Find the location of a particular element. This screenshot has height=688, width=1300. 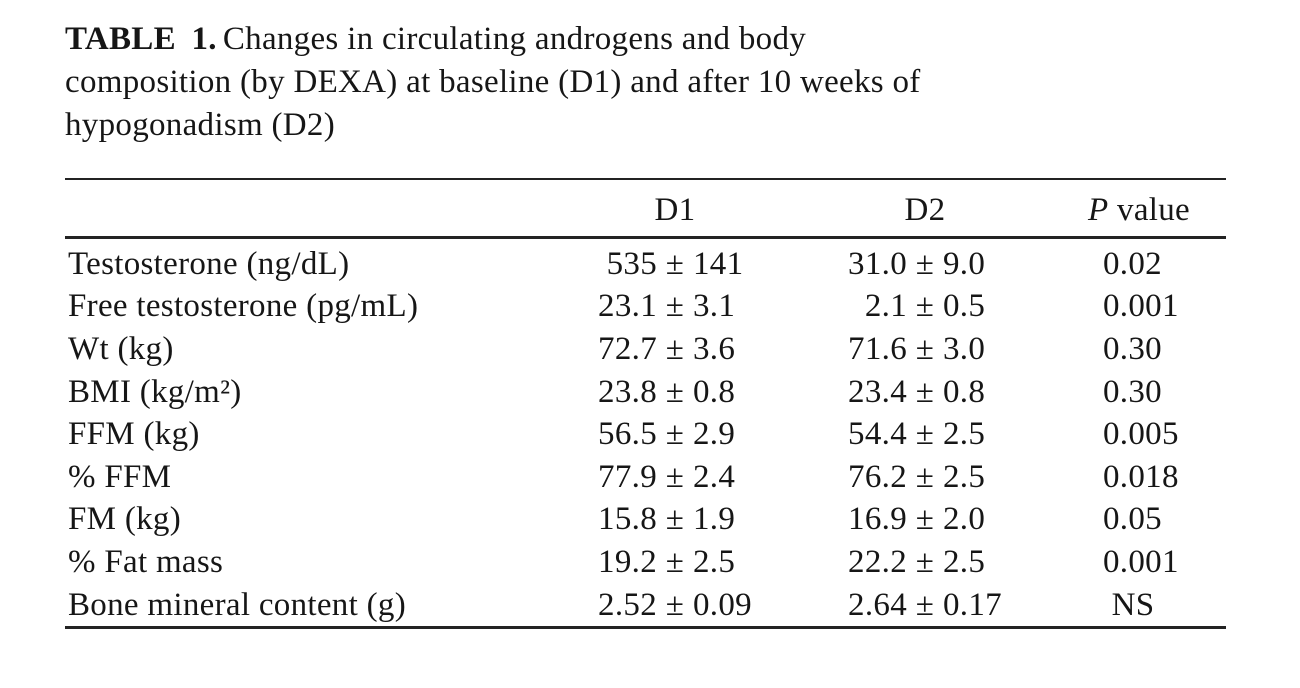

mean-value: 23.1 is located at coordinates (627, 306).